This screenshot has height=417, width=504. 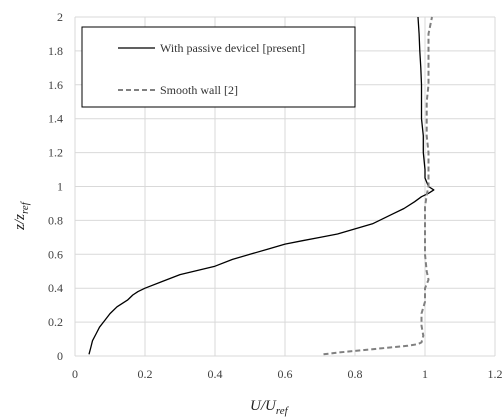 I want to click on legend-box, so click(x=218, y=67).